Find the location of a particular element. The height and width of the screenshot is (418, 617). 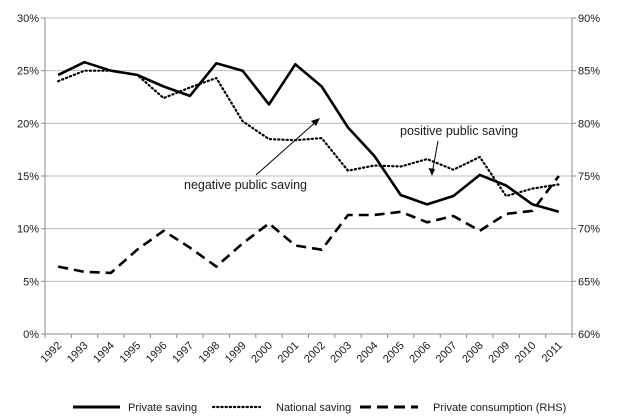

x-tick-label: 1998 is located at coordinates (210, 353).